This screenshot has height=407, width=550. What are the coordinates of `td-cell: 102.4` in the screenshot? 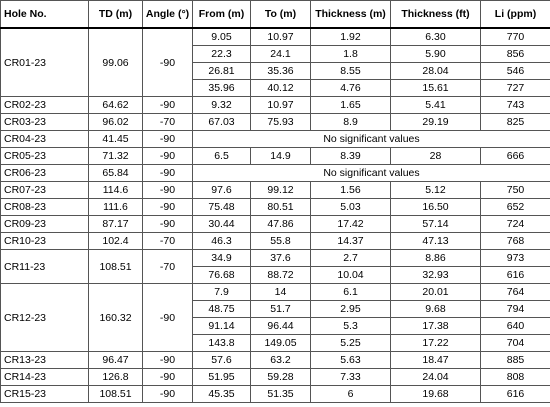 It's located at (115, 241).